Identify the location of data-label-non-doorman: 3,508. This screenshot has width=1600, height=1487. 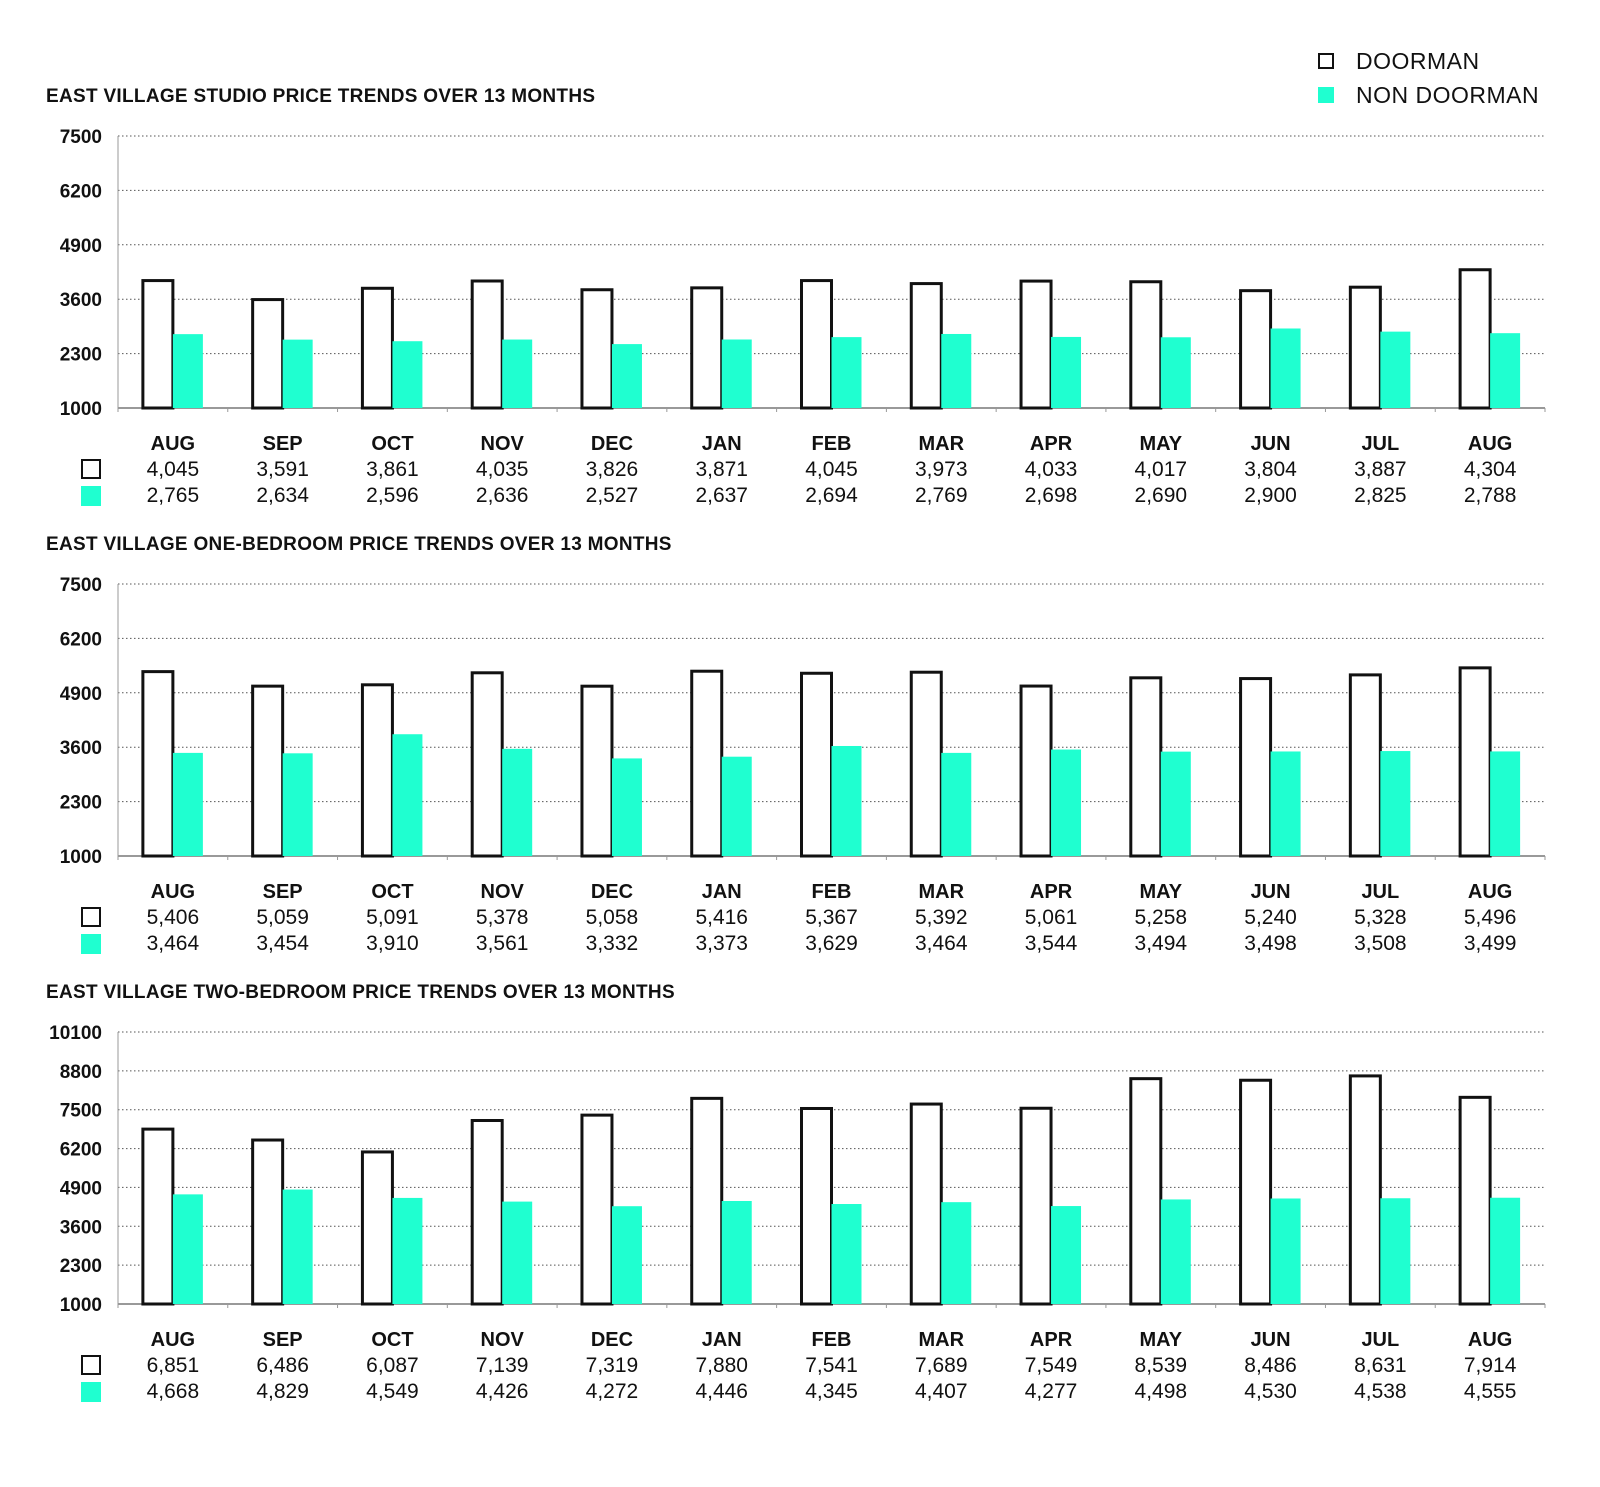
(1380, 943).